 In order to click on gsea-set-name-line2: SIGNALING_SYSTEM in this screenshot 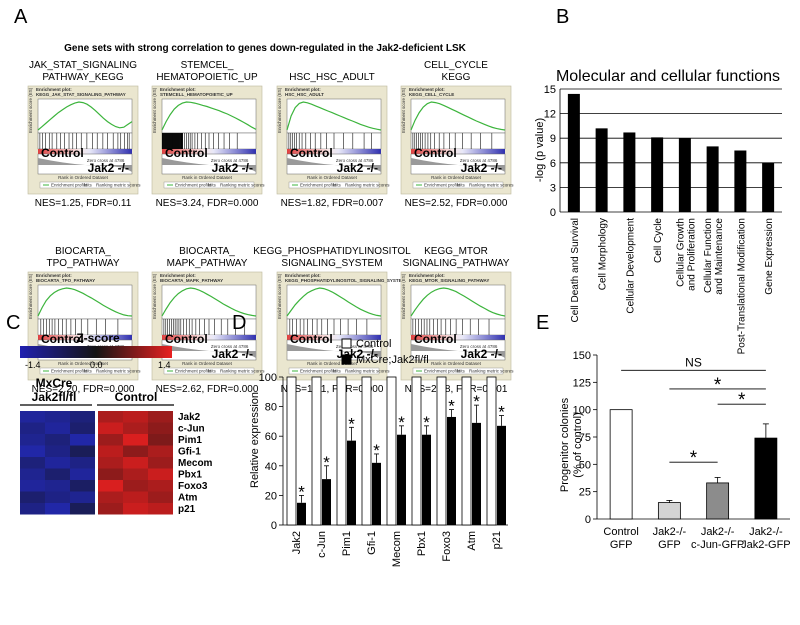, I will do `click(331, 263)`.